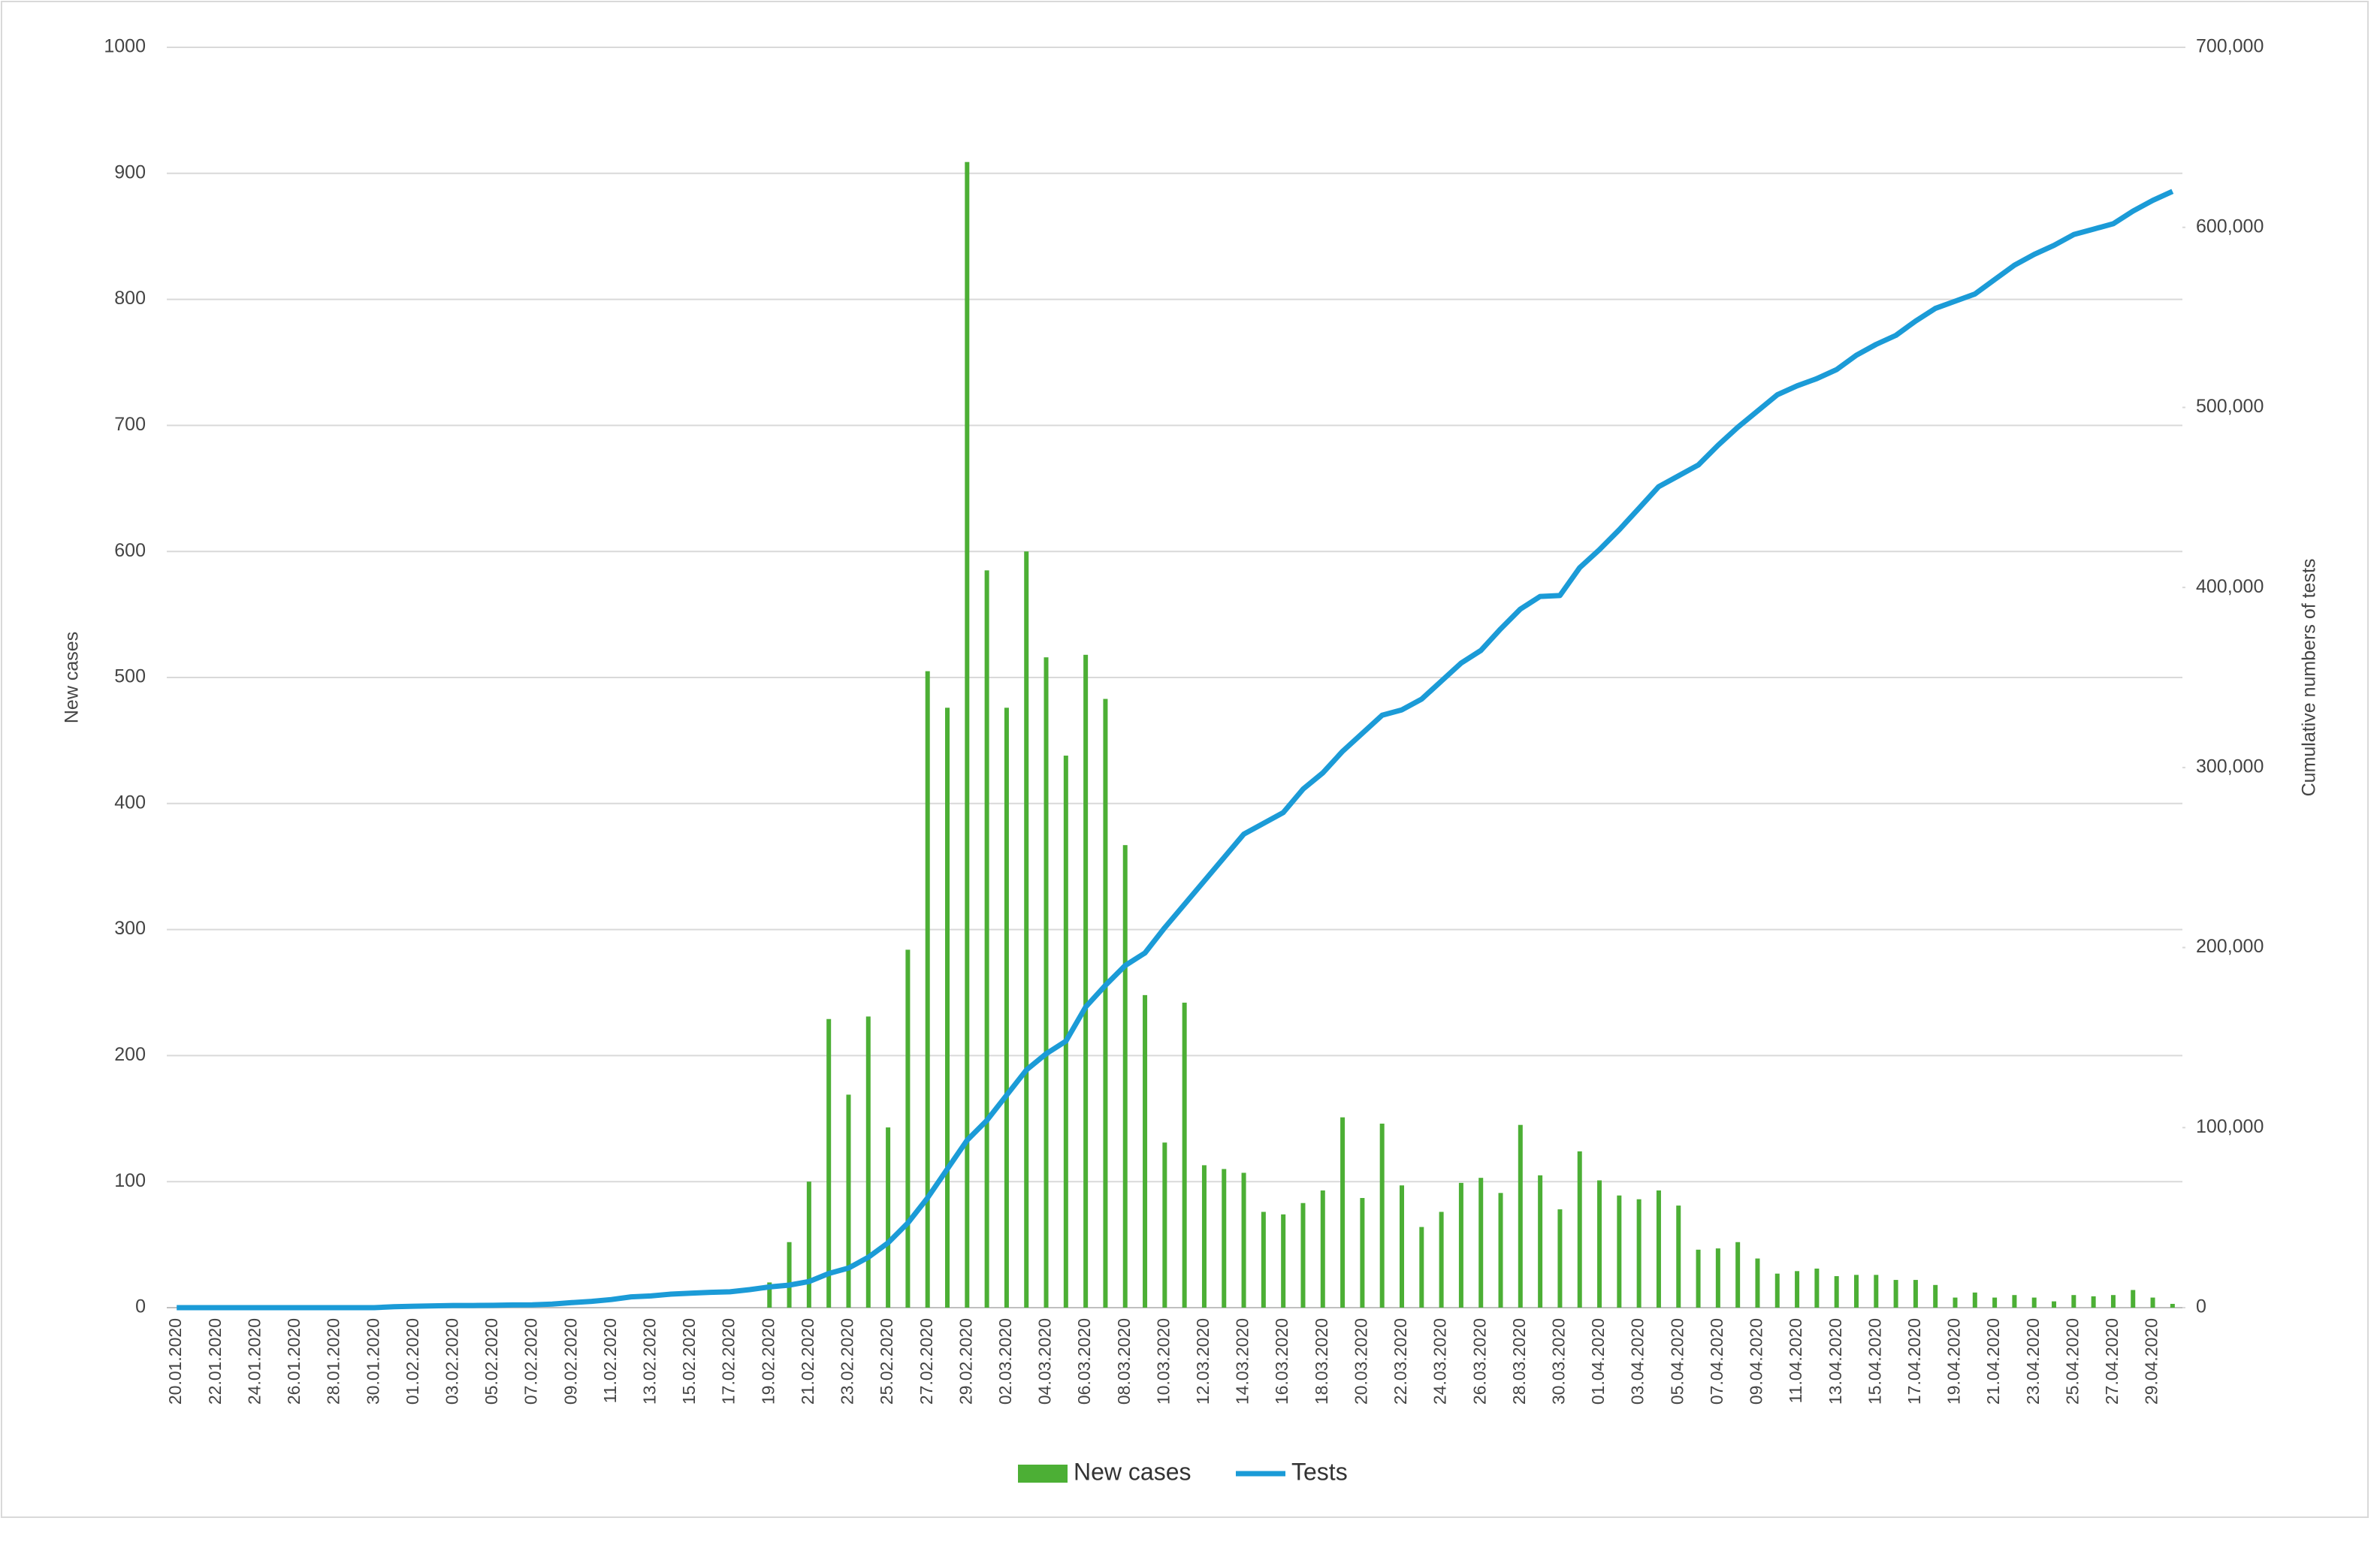  I want to click on x-tick-label: 24.03.2020, so click(1440, 1361).